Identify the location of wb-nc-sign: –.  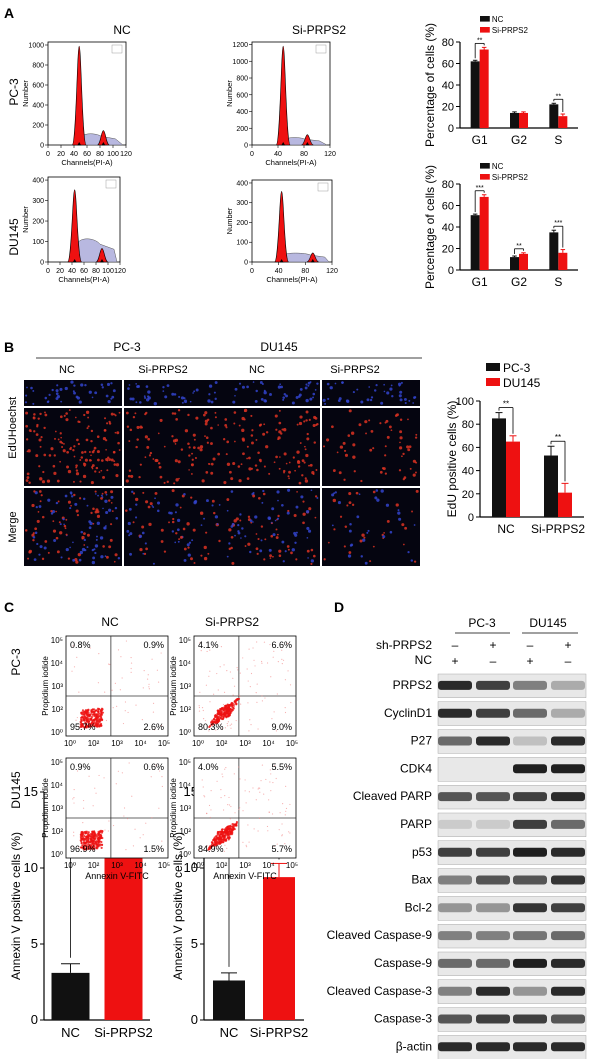
(568, 661).